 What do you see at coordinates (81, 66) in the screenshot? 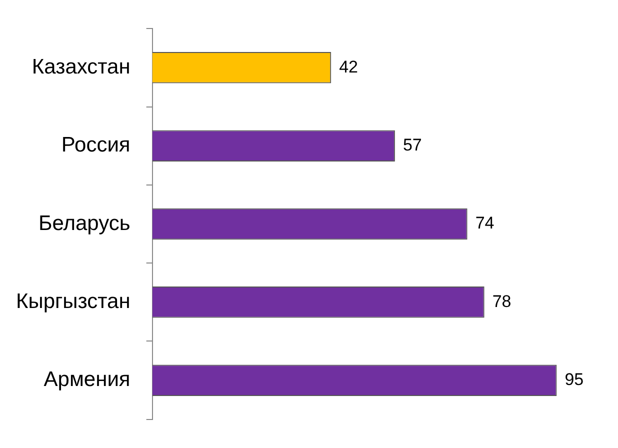
I see `y-tick-label: Казахстан` at bounding box center [81, 66].